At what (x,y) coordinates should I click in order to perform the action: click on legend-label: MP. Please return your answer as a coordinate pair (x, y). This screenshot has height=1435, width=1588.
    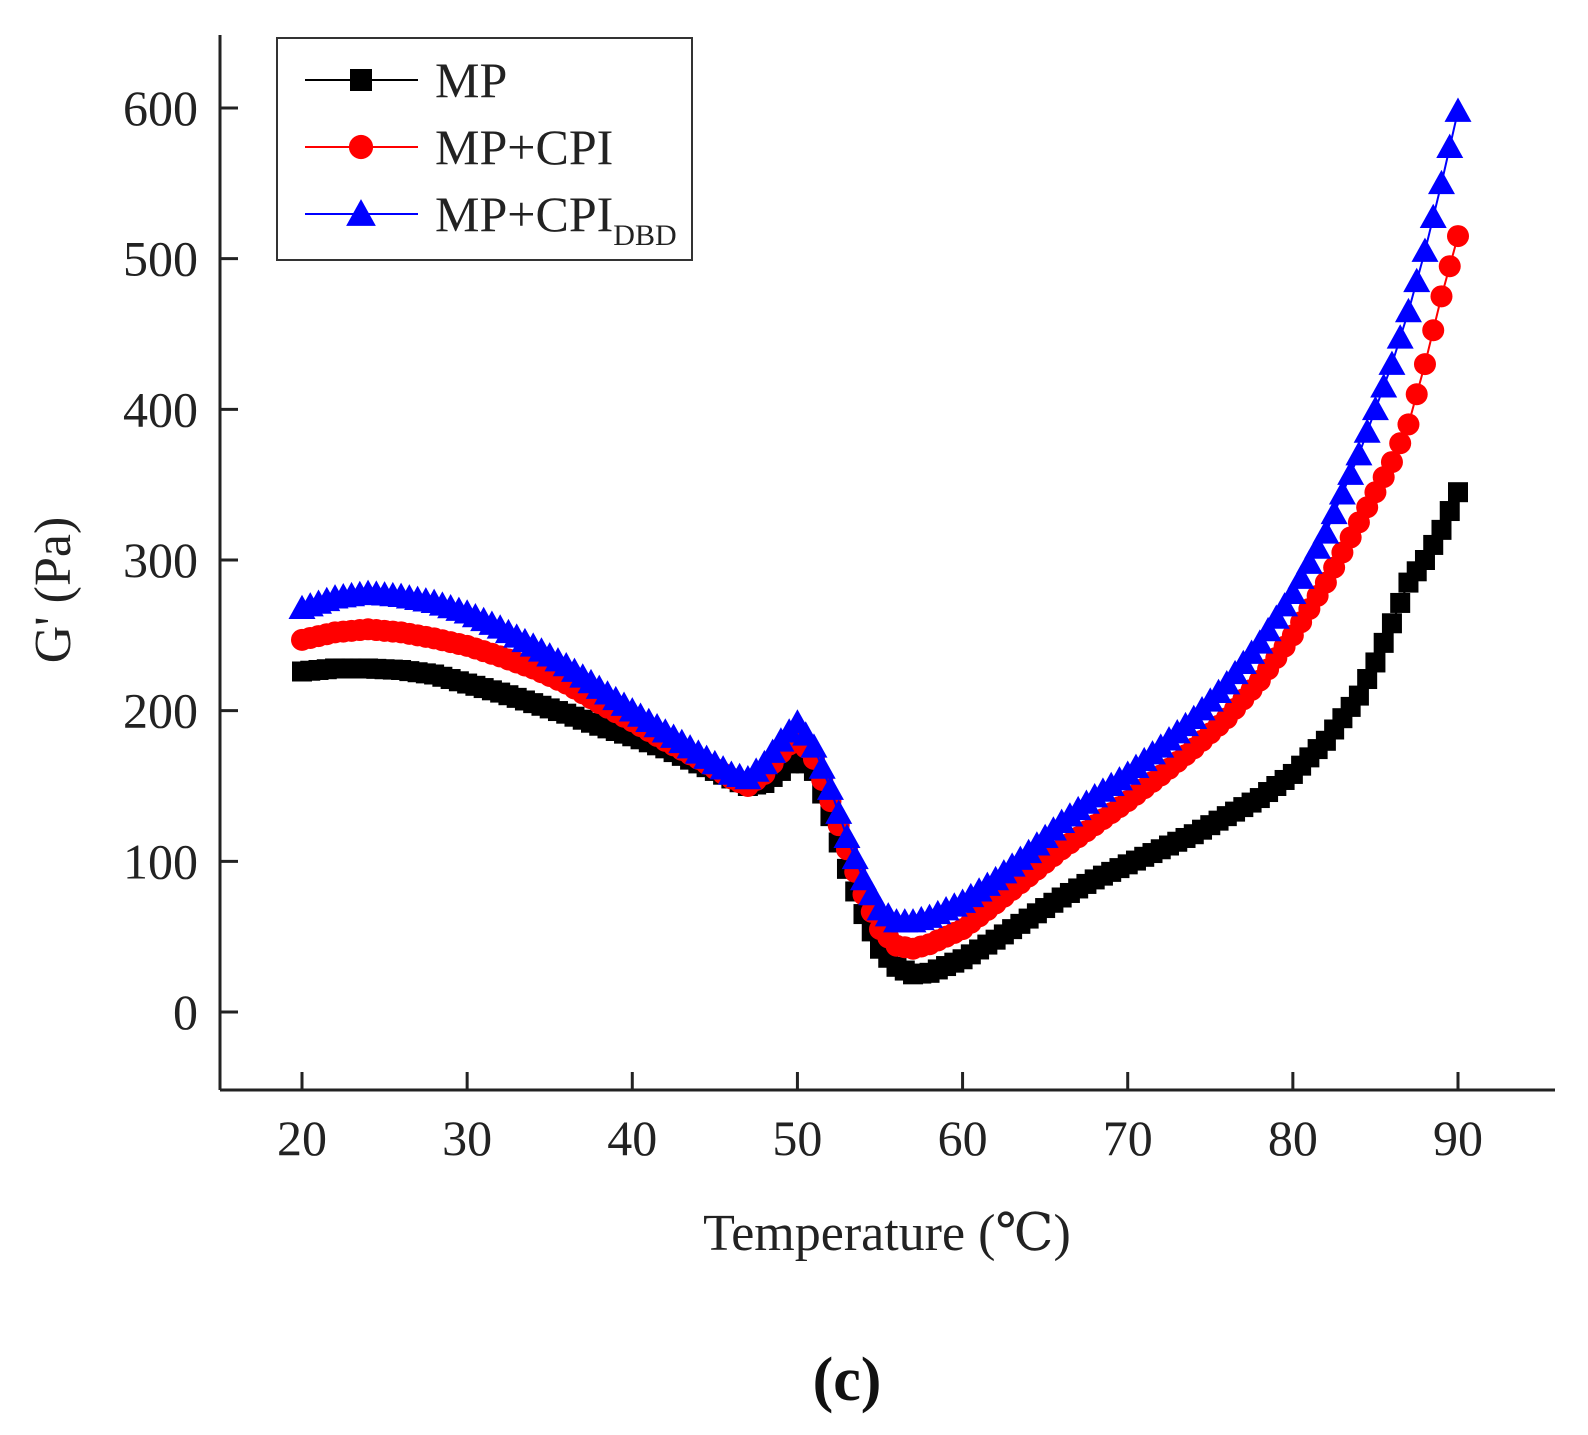
    Looking at the image, I should click on (471, 80).